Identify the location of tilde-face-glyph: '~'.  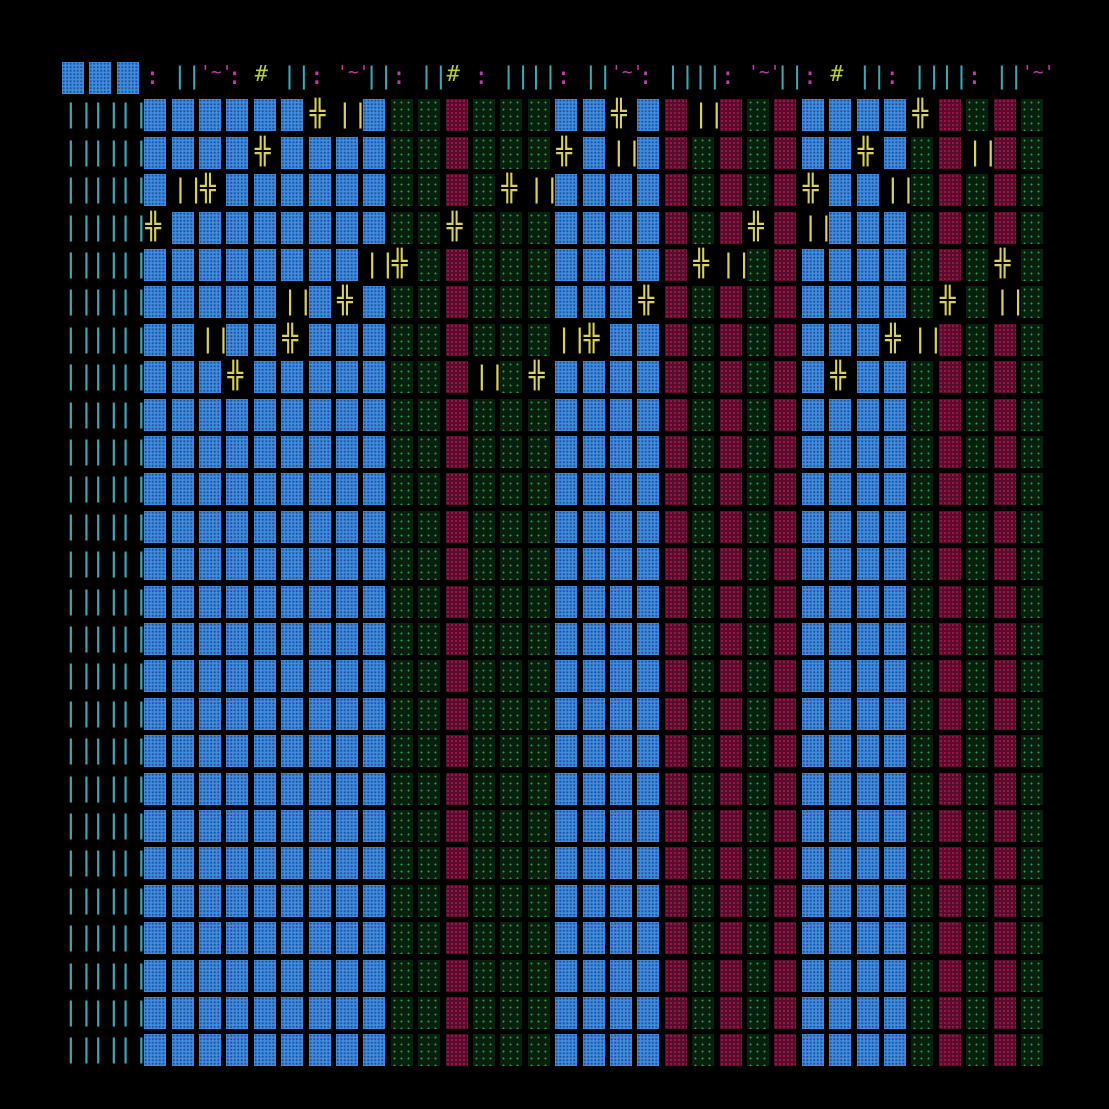
(216, 72).